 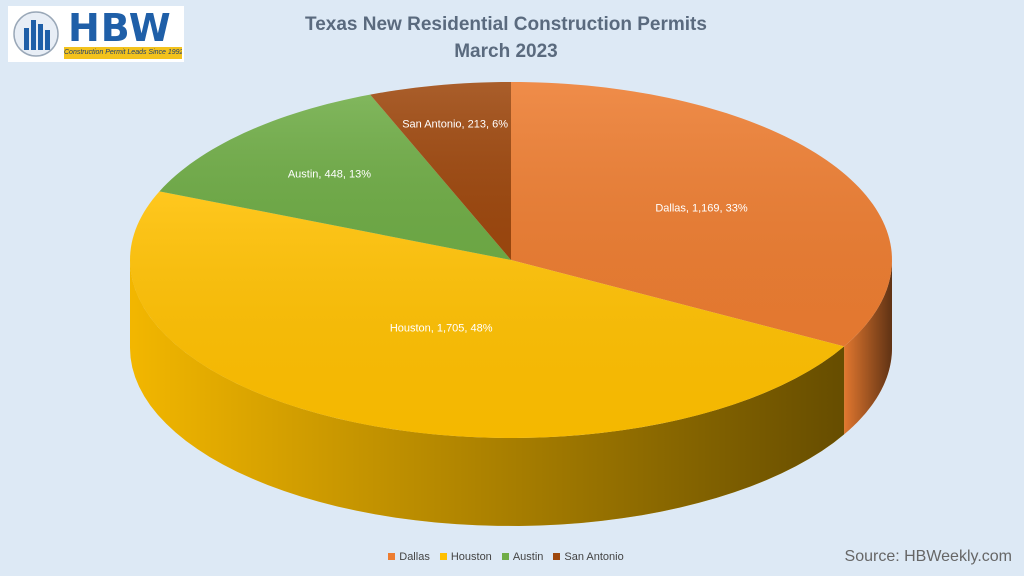 I want to click on legend-swatch-dallas, so click(x=392, y=556).